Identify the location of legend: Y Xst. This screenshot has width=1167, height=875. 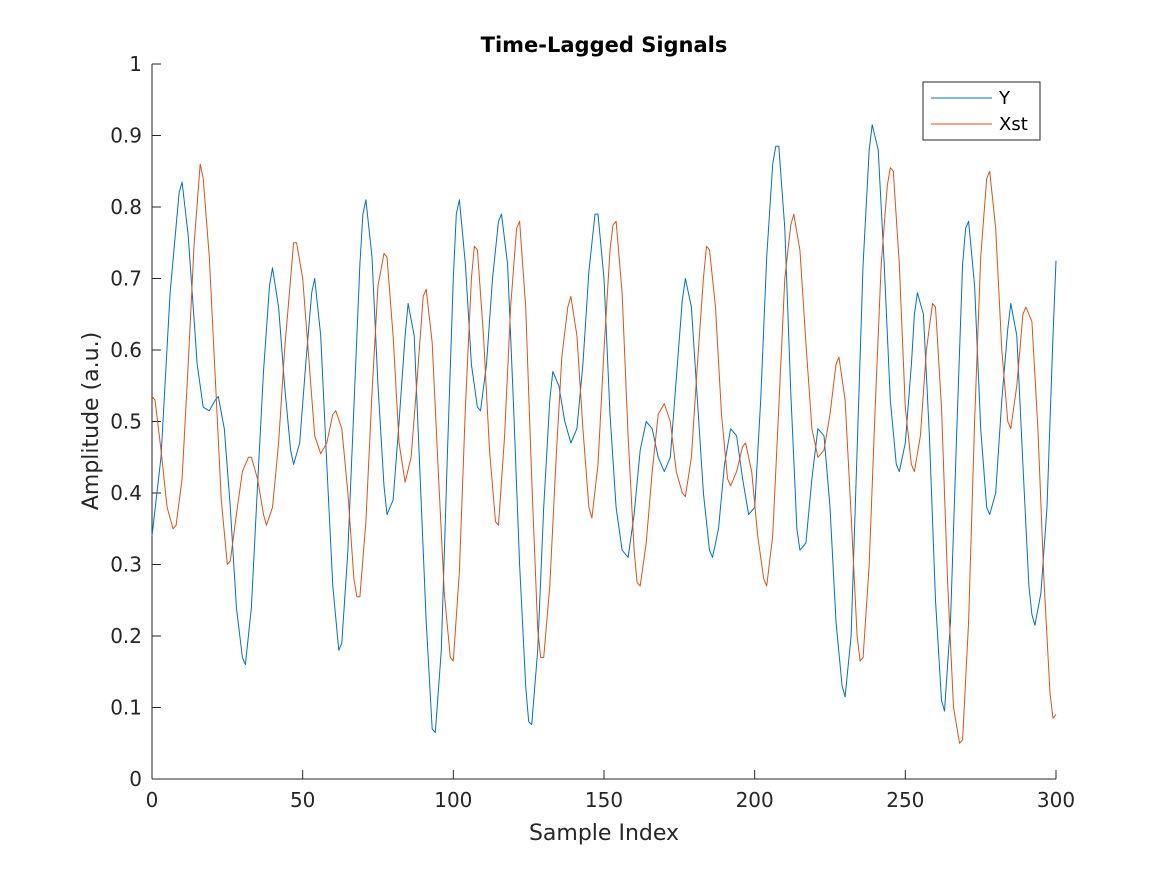
(981, 111).